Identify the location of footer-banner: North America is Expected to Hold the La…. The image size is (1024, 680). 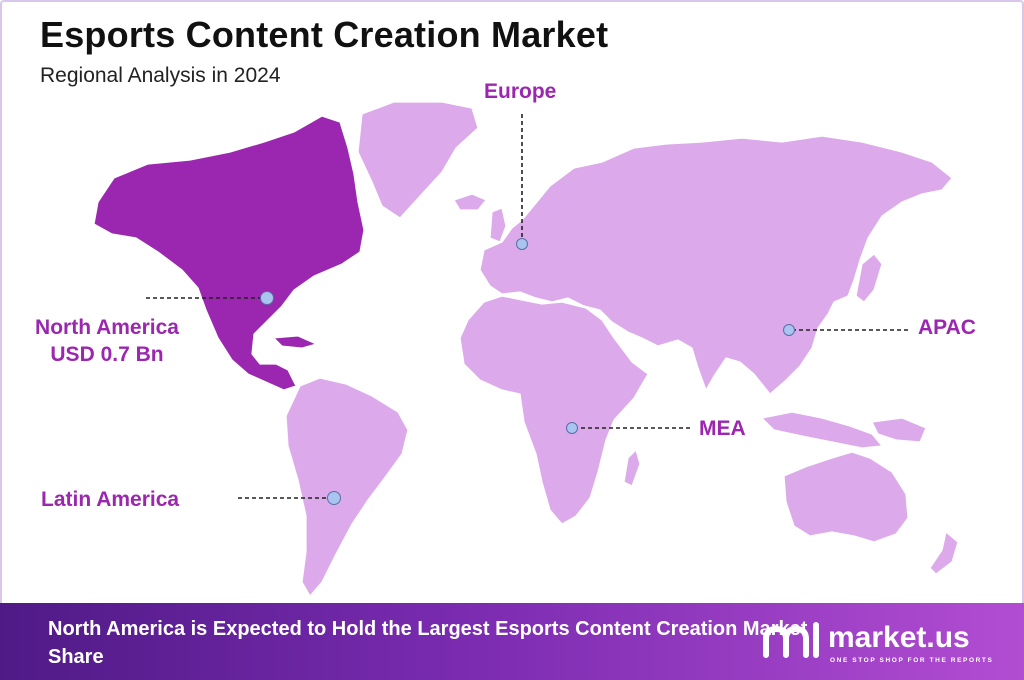
(512, 641).